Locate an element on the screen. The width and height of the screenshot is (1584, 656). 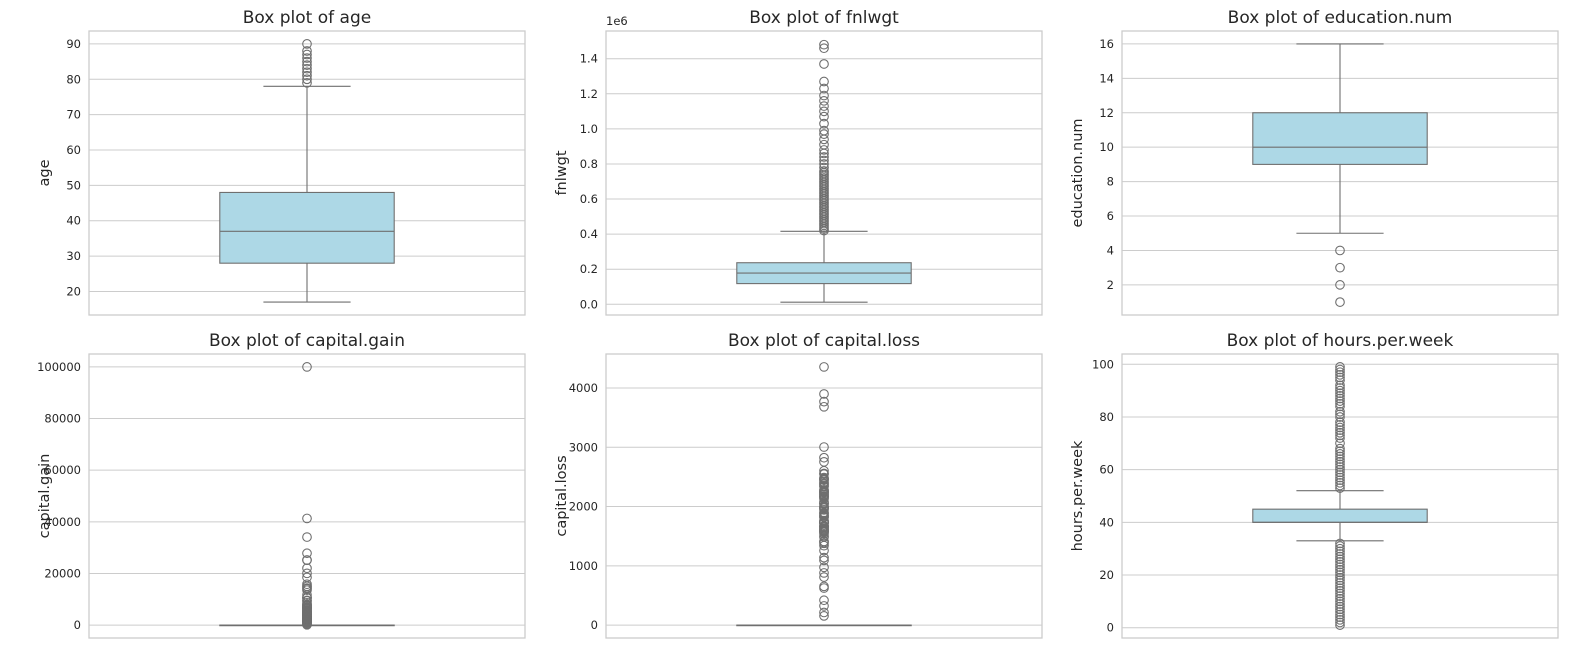
subplot-1: 20 30 40 50 60 70 80 90 Box plot of age age is located at coordinates (281, 162).